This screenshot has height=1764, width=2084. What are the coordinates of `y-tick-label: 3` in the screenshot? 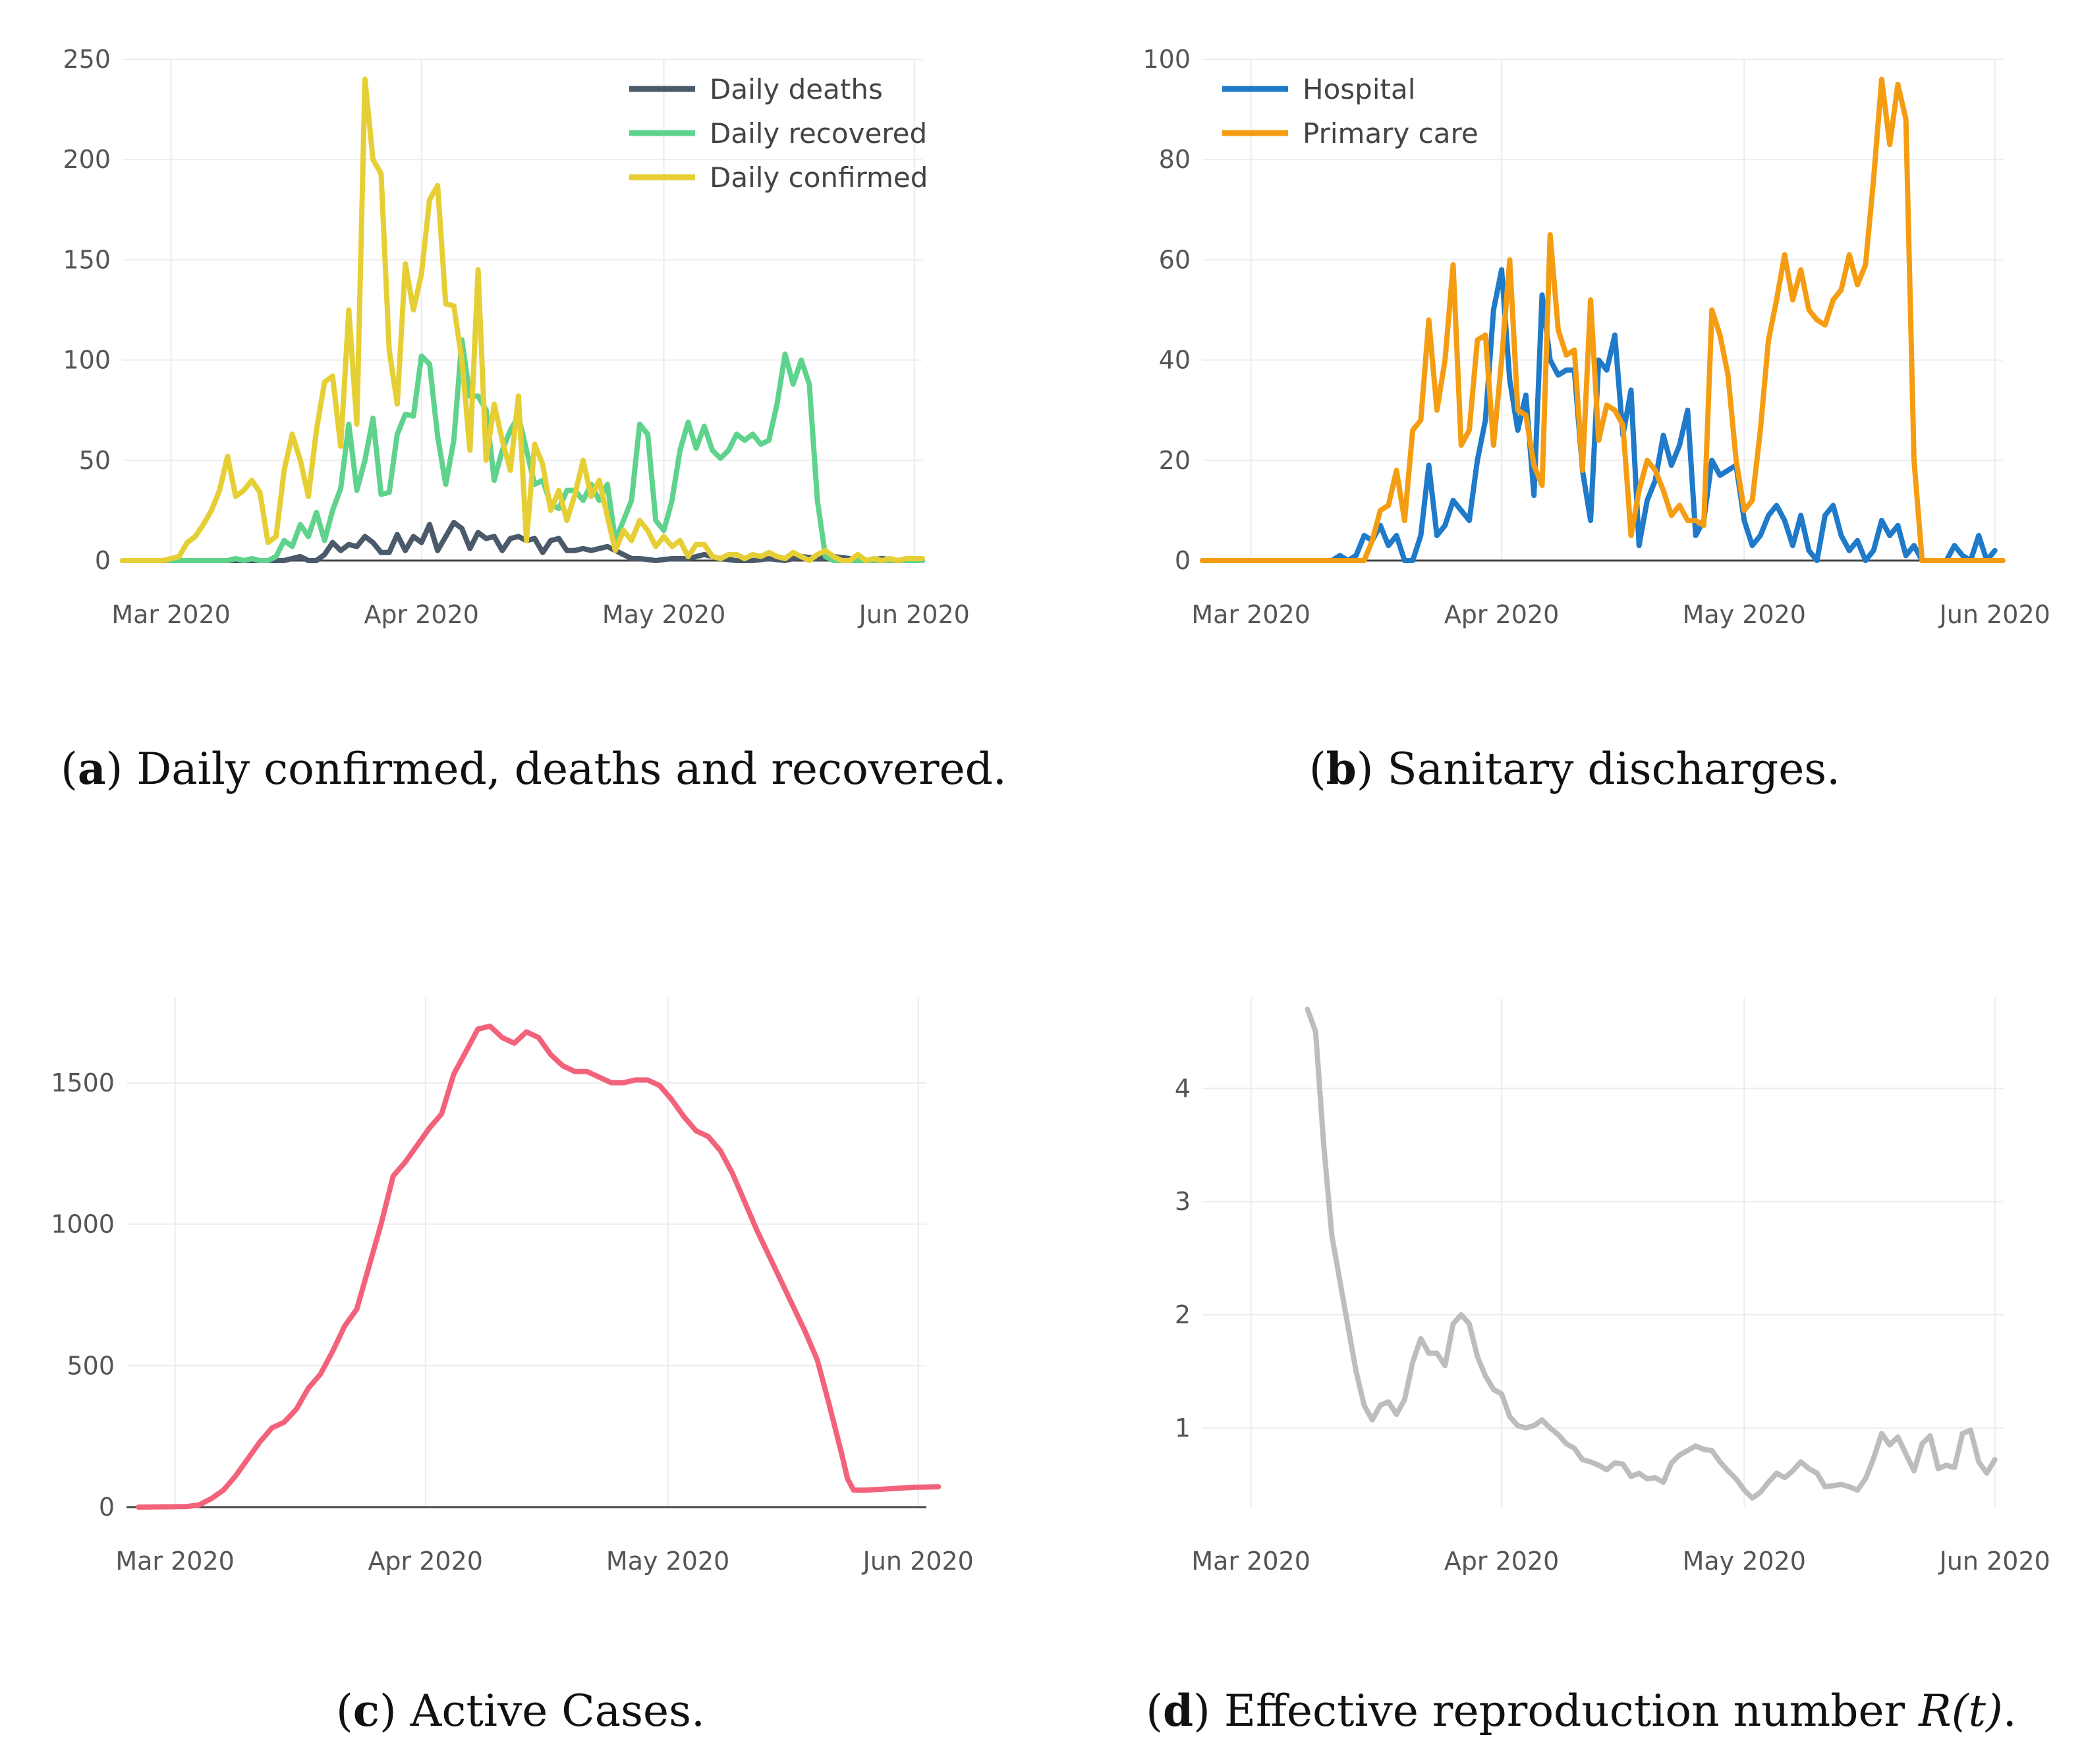 It's located at (1183, 1201).